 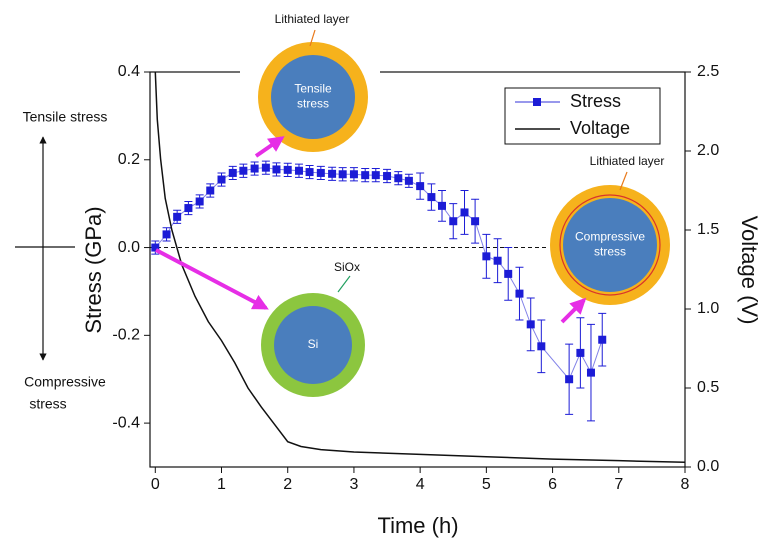 What do you see at coordinates (420, 484) in the screenshot?
I see `x-tick-label: 4` at bounding box center [420, 484].